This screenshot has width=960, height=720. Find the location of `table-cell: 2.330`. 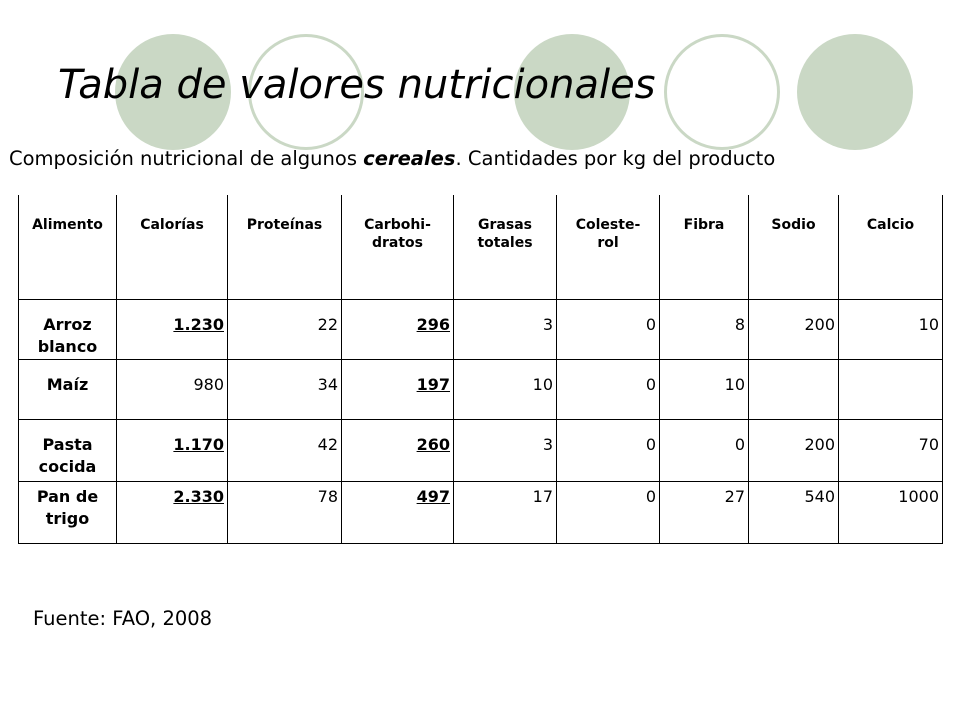

table-cell: 2.330 is located at coordinates (172, 512).